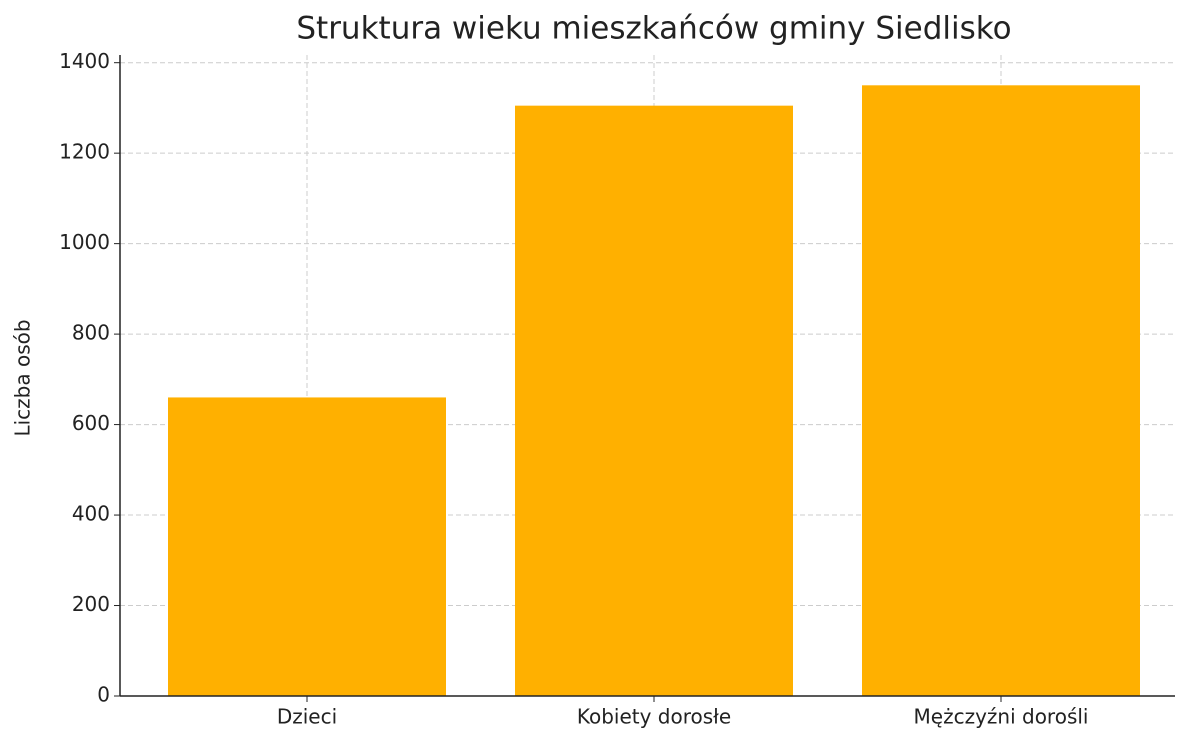 This screenshot has height=729, width=1179. I want to click on x-tick-label: Mężczyźni dorośli, so click(1001, 717).